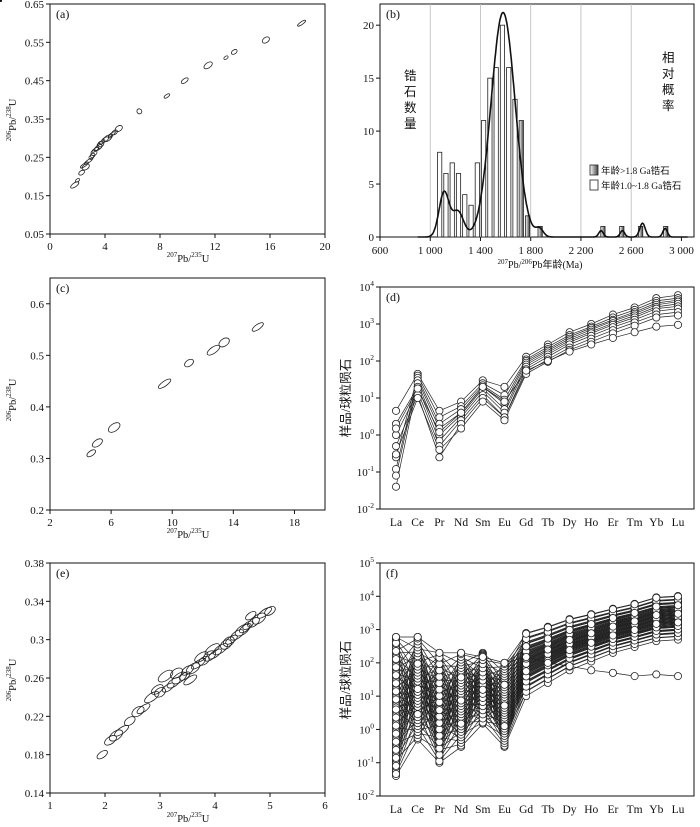 The image size is (700, 827). I want to click on x-tick-label: Lu, so click(678, 523).